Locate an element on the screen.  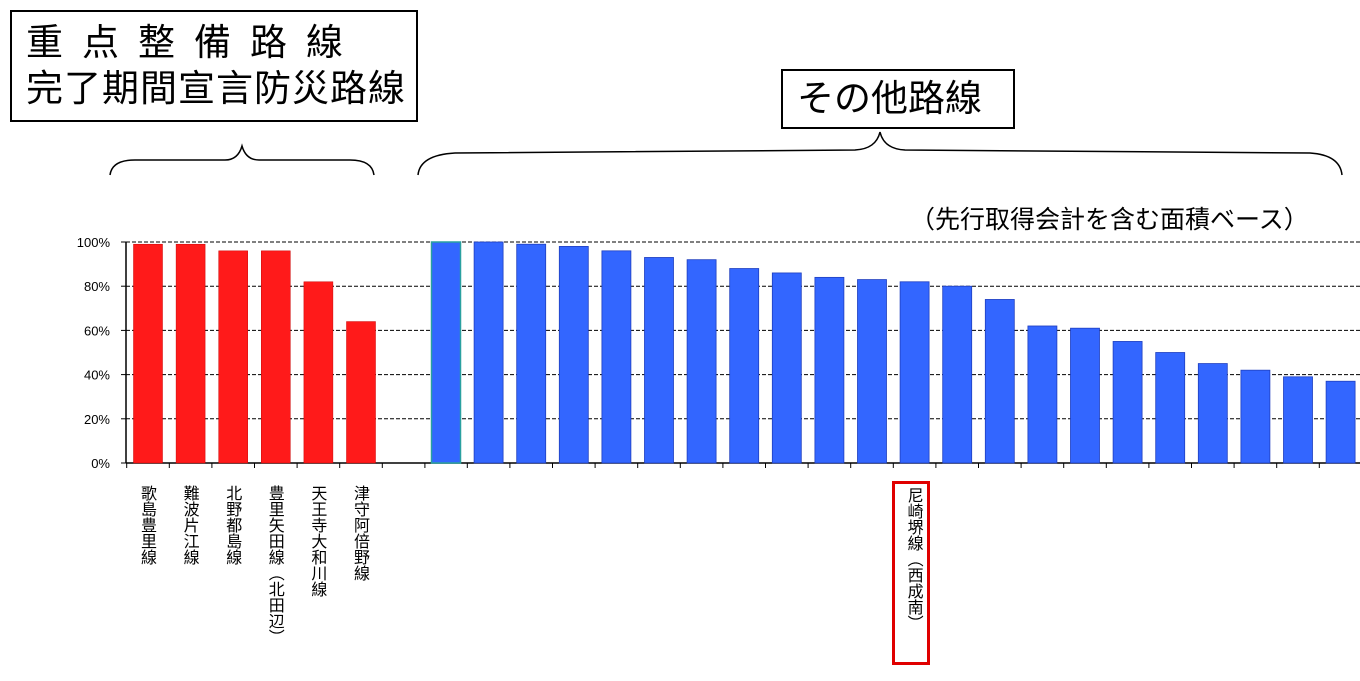
category-label: 豊里矢田線（北田辺） is located at coordinates (275, 565).